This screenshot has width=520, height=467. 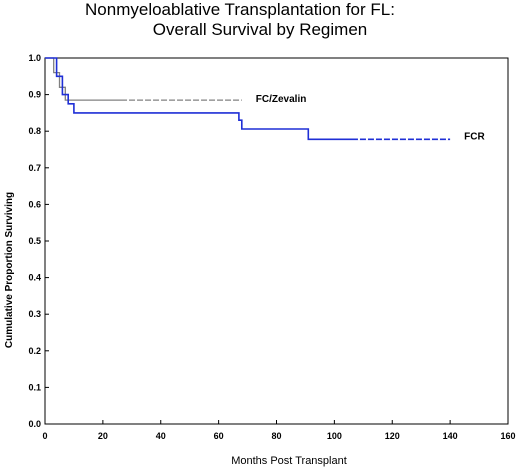 What do you see at coordinates (248, 99) in the screenshot?
I see `series-line-fcr` at bounding box center [248, 99].